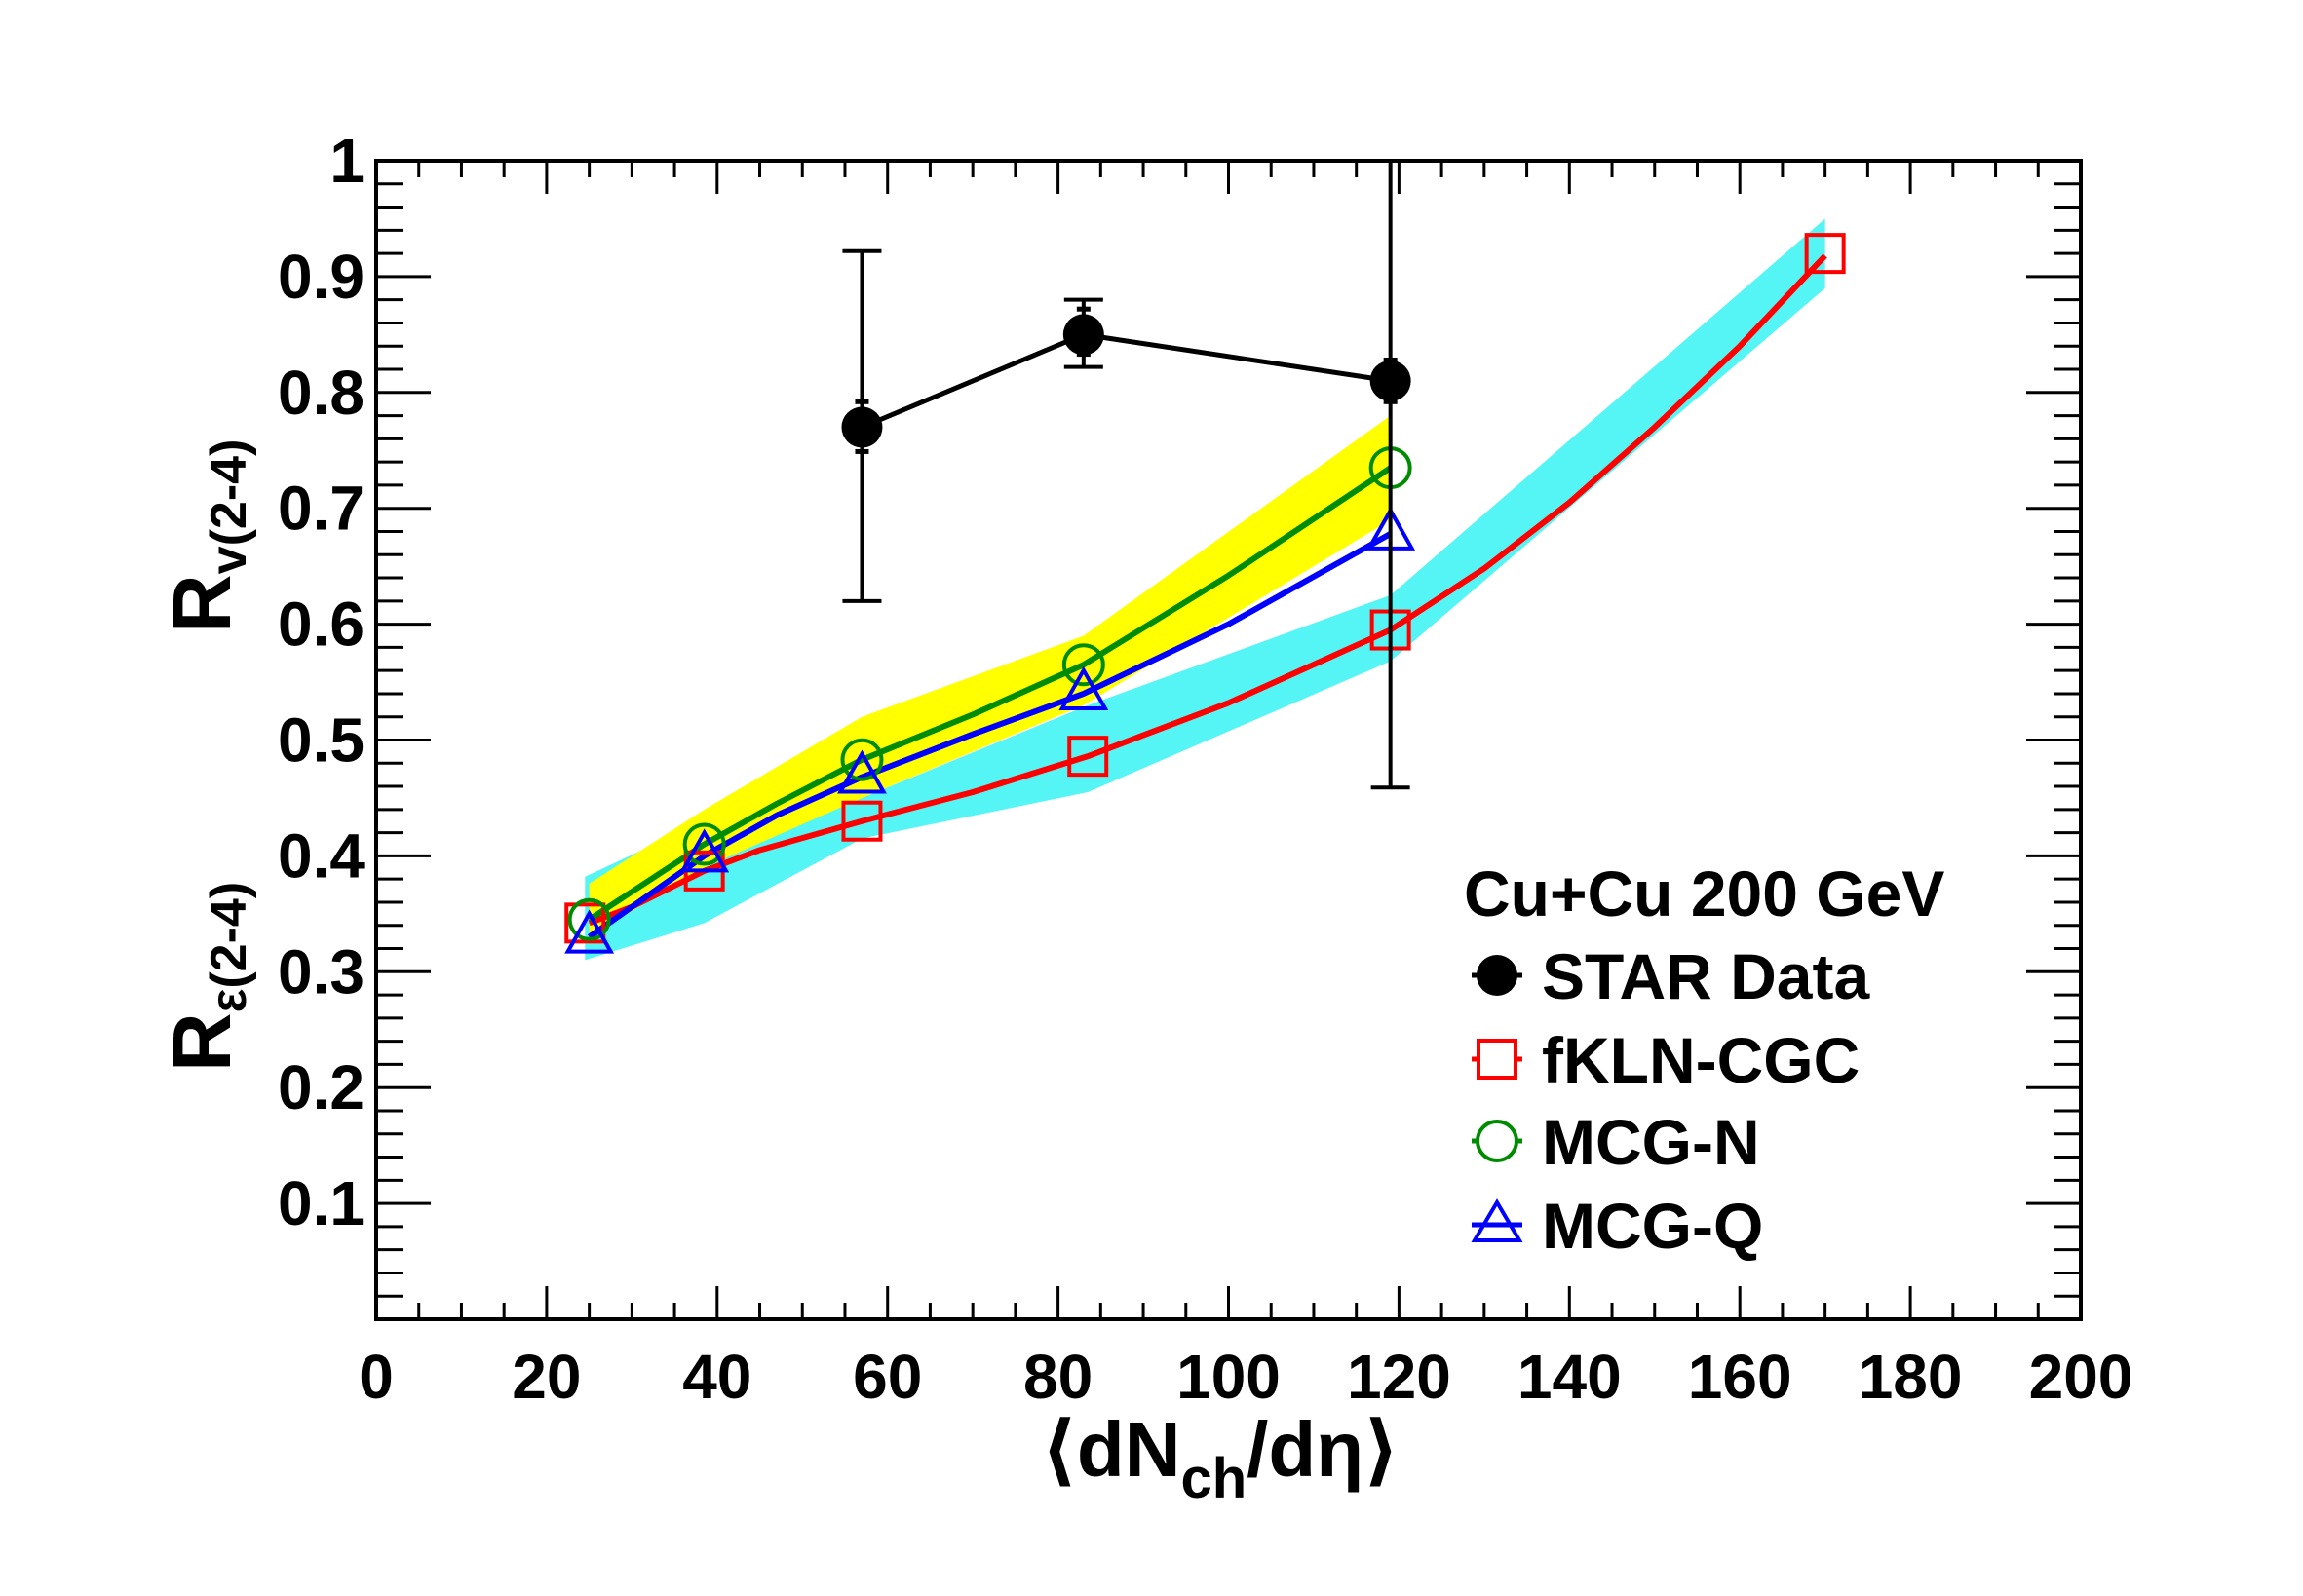 This screenshot has height=1596, width=2303. I want to click on y-tick-label-6: 0.7, so click(321, 509).